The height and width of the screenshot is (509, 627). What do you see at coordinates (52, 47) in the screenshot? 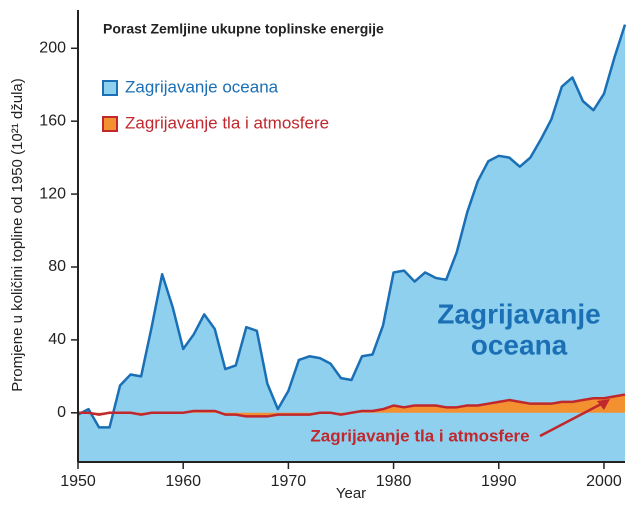
I see `y-tick-label: 200` at bounding box center [52, 47].